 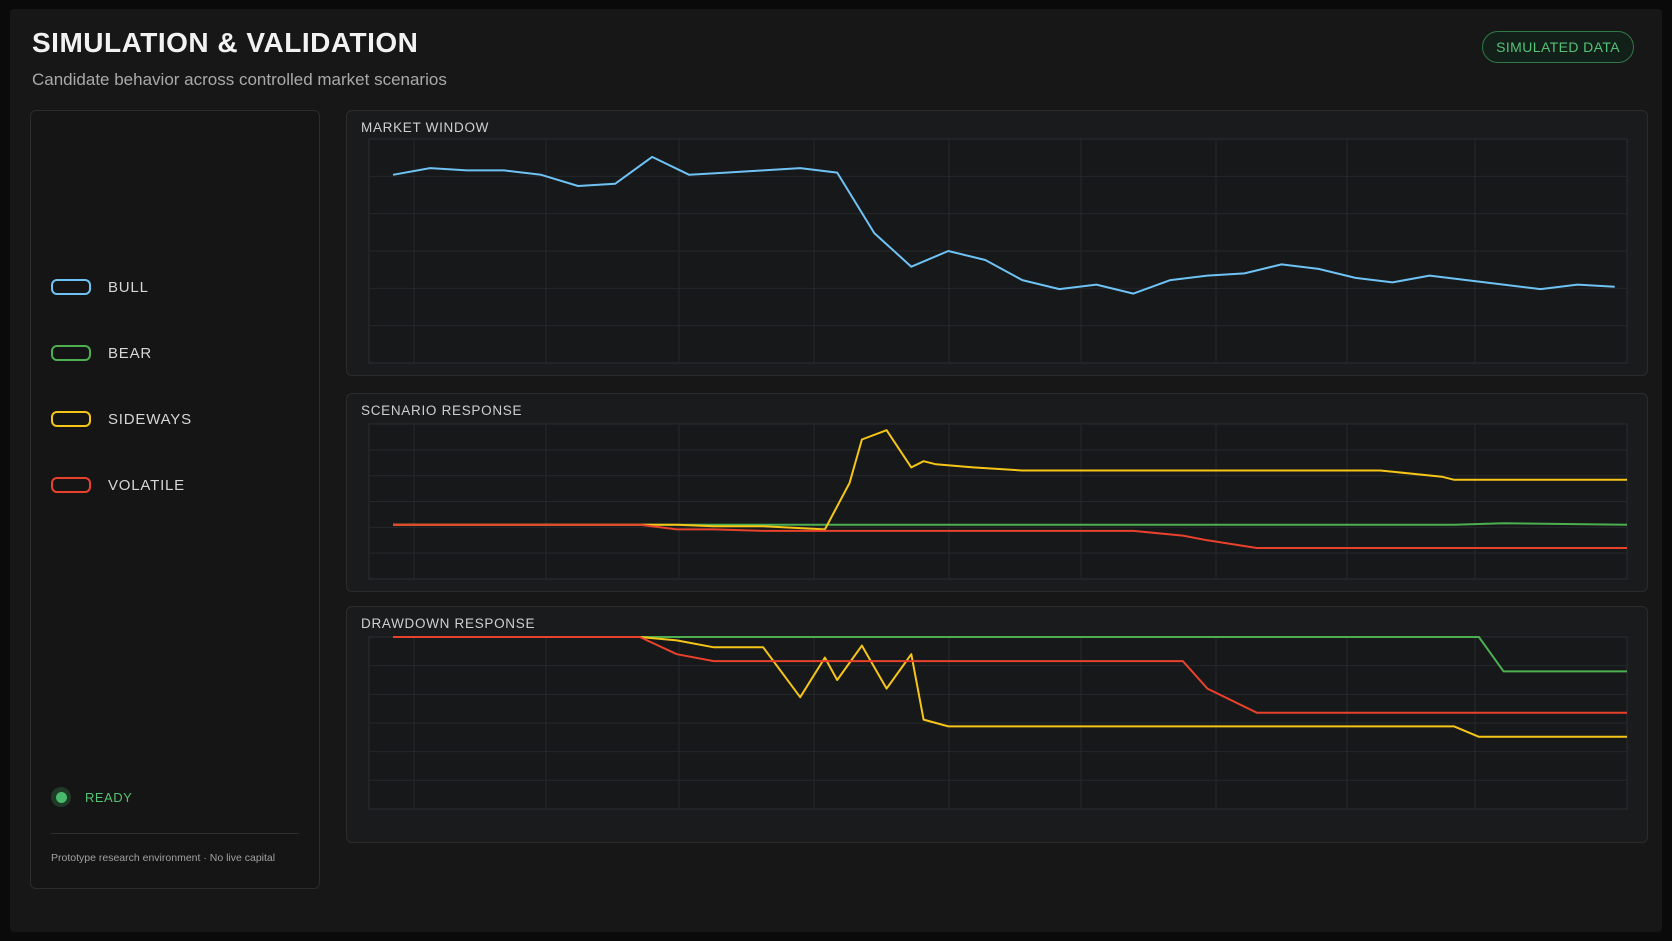 I want to click on status-dot-icon, so click(x=61, y=797).